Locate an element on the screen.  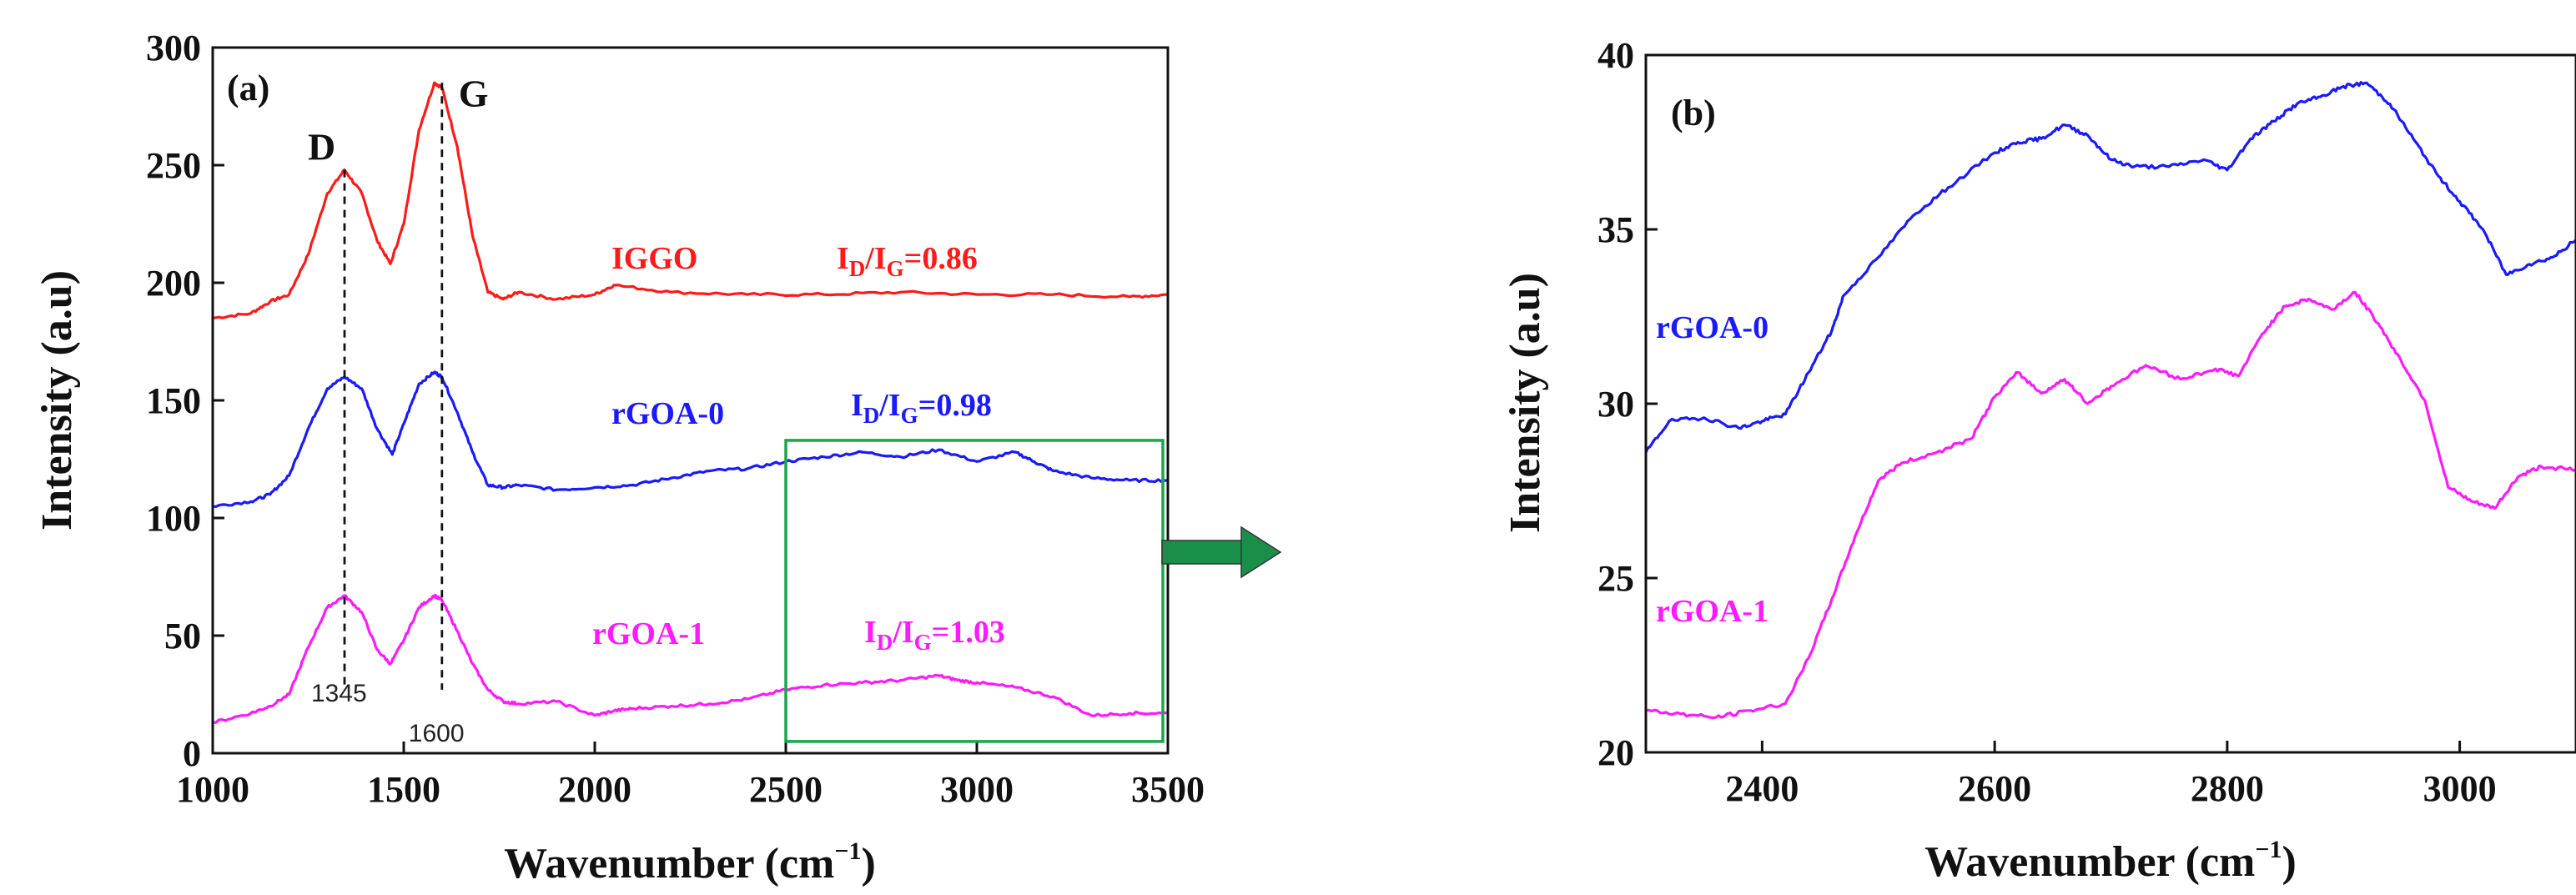
panel-b-y-axis-label: Intensity (a.u) is located at coordinates (1525, 403).